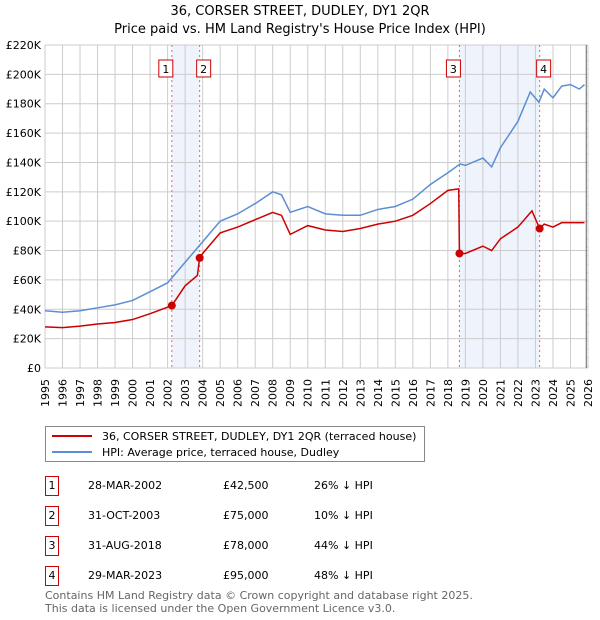 The width and height of the screenshot is (600, 620). What do you see at coordinates (203, 393) in the screenshot?
I see `x-tick-label: 2004` at bounding box center [203, 393].